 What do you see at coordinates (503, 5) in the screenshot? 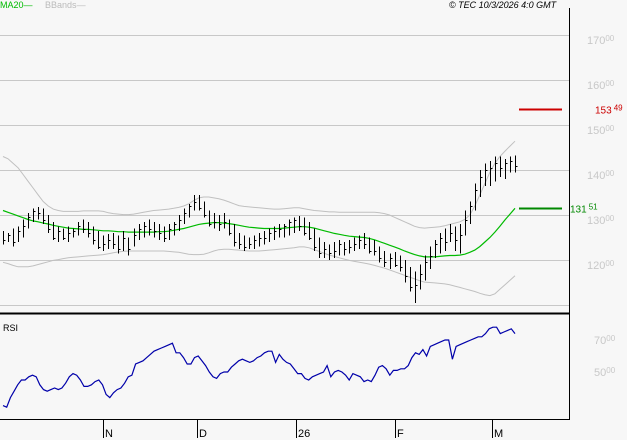
I see `copyright-timestamp: © TEC 10/3/2026 4:0 GMT` at bounding box center [503, 5].